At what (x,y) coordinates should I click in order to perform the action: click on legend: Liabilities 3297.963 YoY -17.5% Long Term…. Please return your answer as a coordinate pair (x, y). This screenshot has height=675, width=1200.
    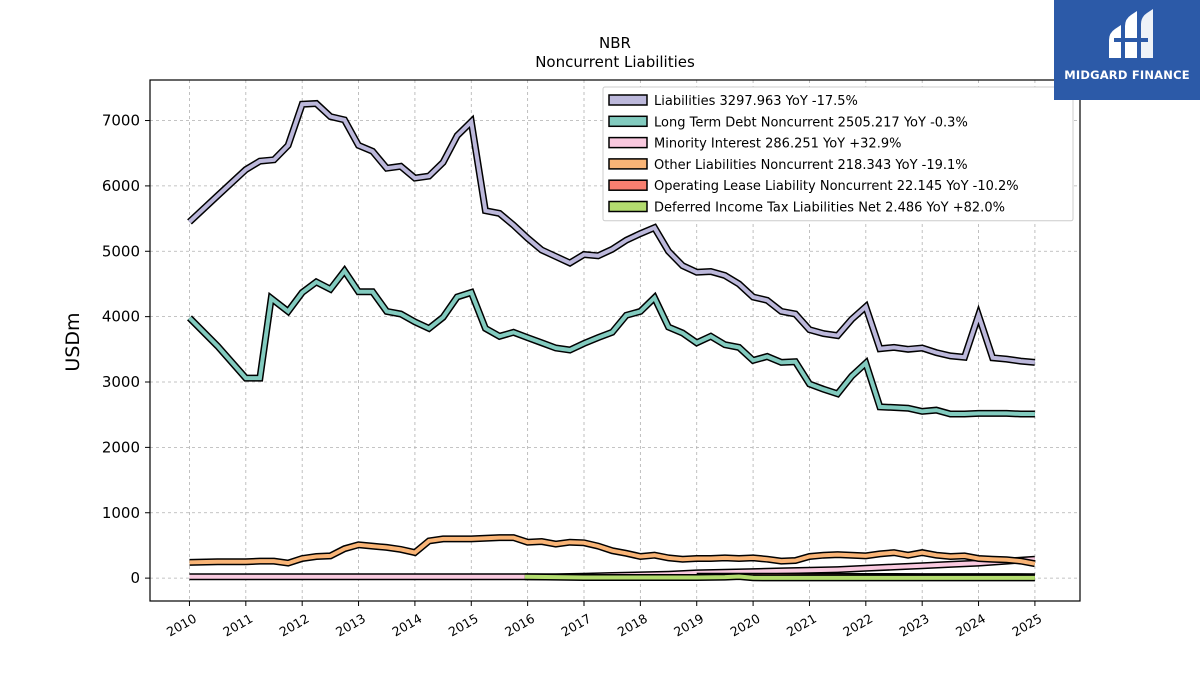
    Looking at the image, I should click on (838, 154).